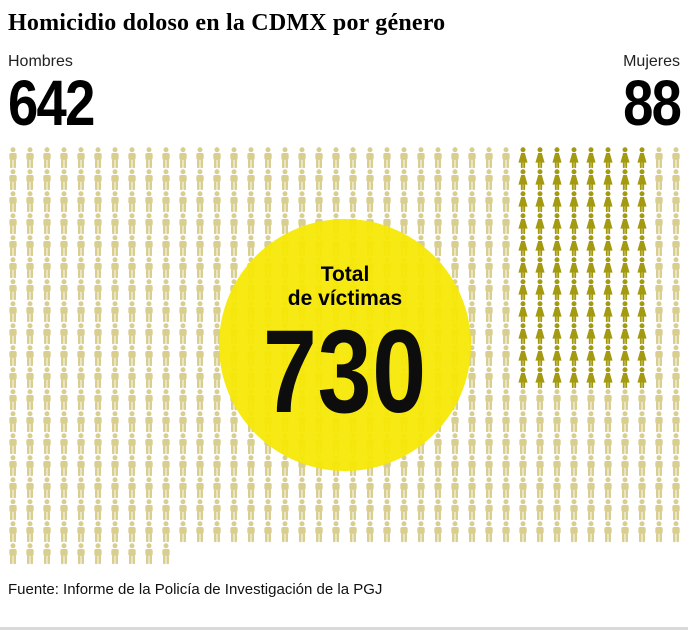 Image resolution: width=688 pixels, height=630 pixels. I want to click on total-label-line1: Total, so click(345, 275).